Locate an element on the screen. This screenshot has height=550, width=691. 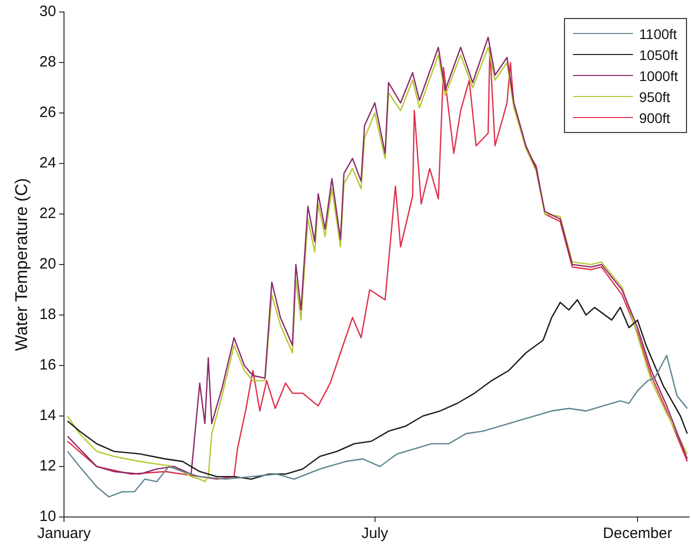
y-tick-label: 14 is located at coordinates (47, 415).